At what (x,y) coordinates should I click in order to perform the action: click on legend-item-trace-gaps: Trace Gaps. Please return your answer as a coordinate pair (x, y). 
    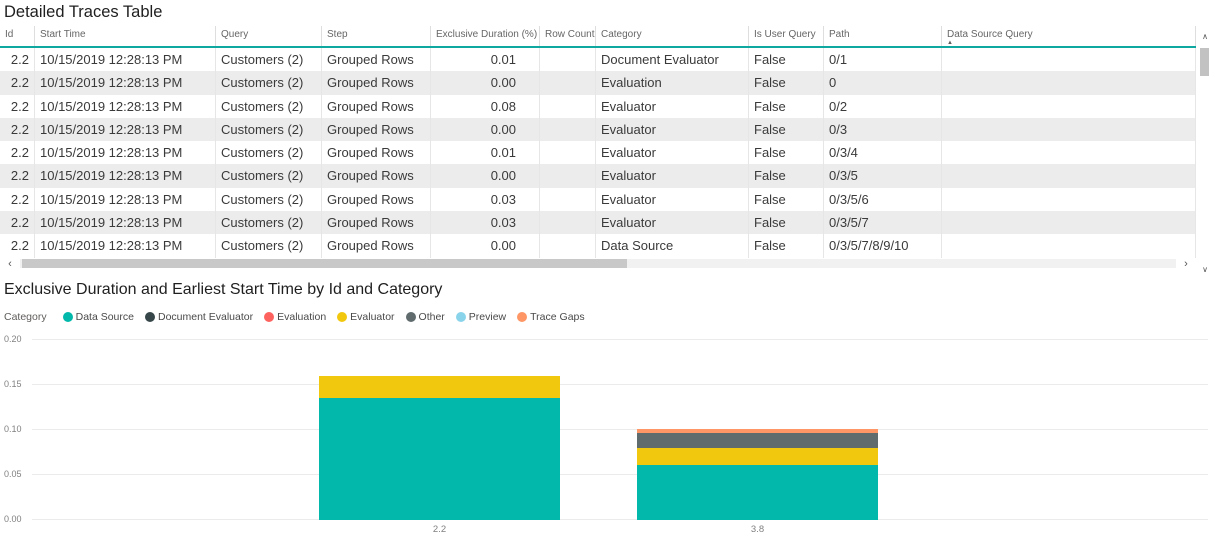
    Looking at the image, I should click on (551, 317).